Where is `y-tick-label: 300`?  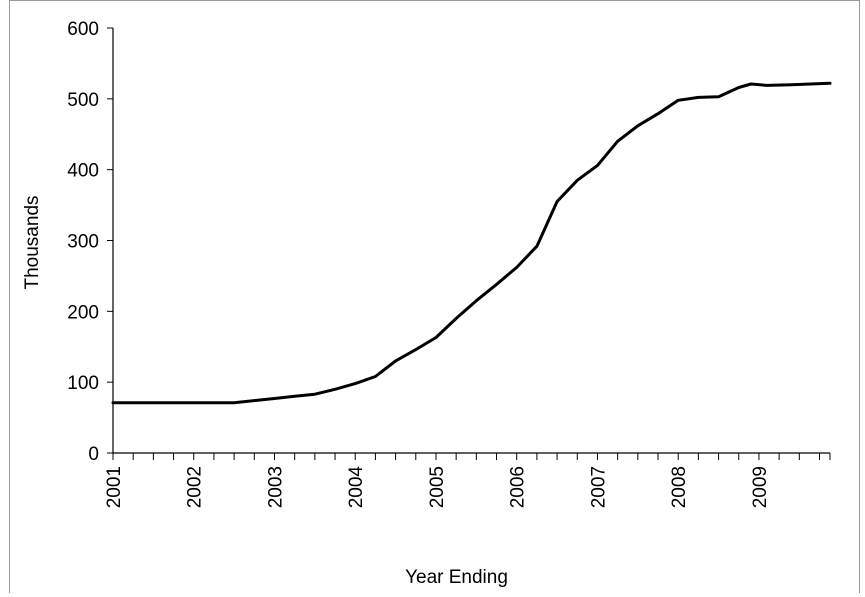
y-tick-label: 300 is located at coordinates (83, 242).